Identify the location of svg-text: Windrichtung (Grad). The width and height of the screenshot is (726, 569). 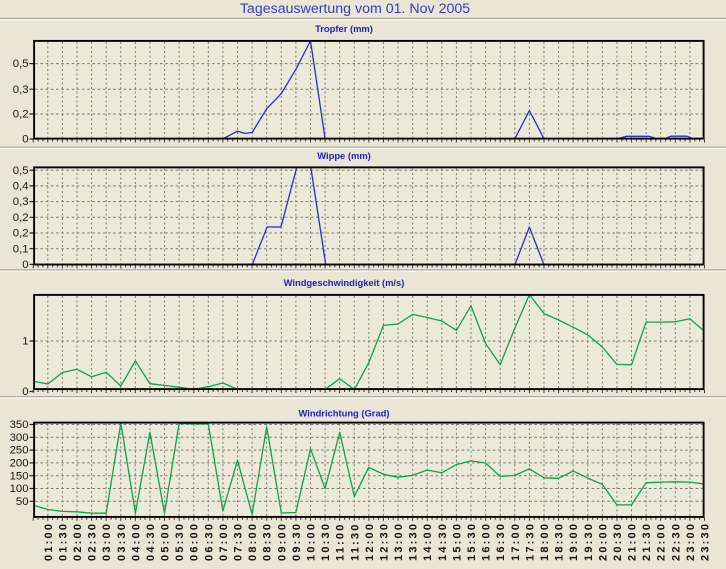
(343, 413).